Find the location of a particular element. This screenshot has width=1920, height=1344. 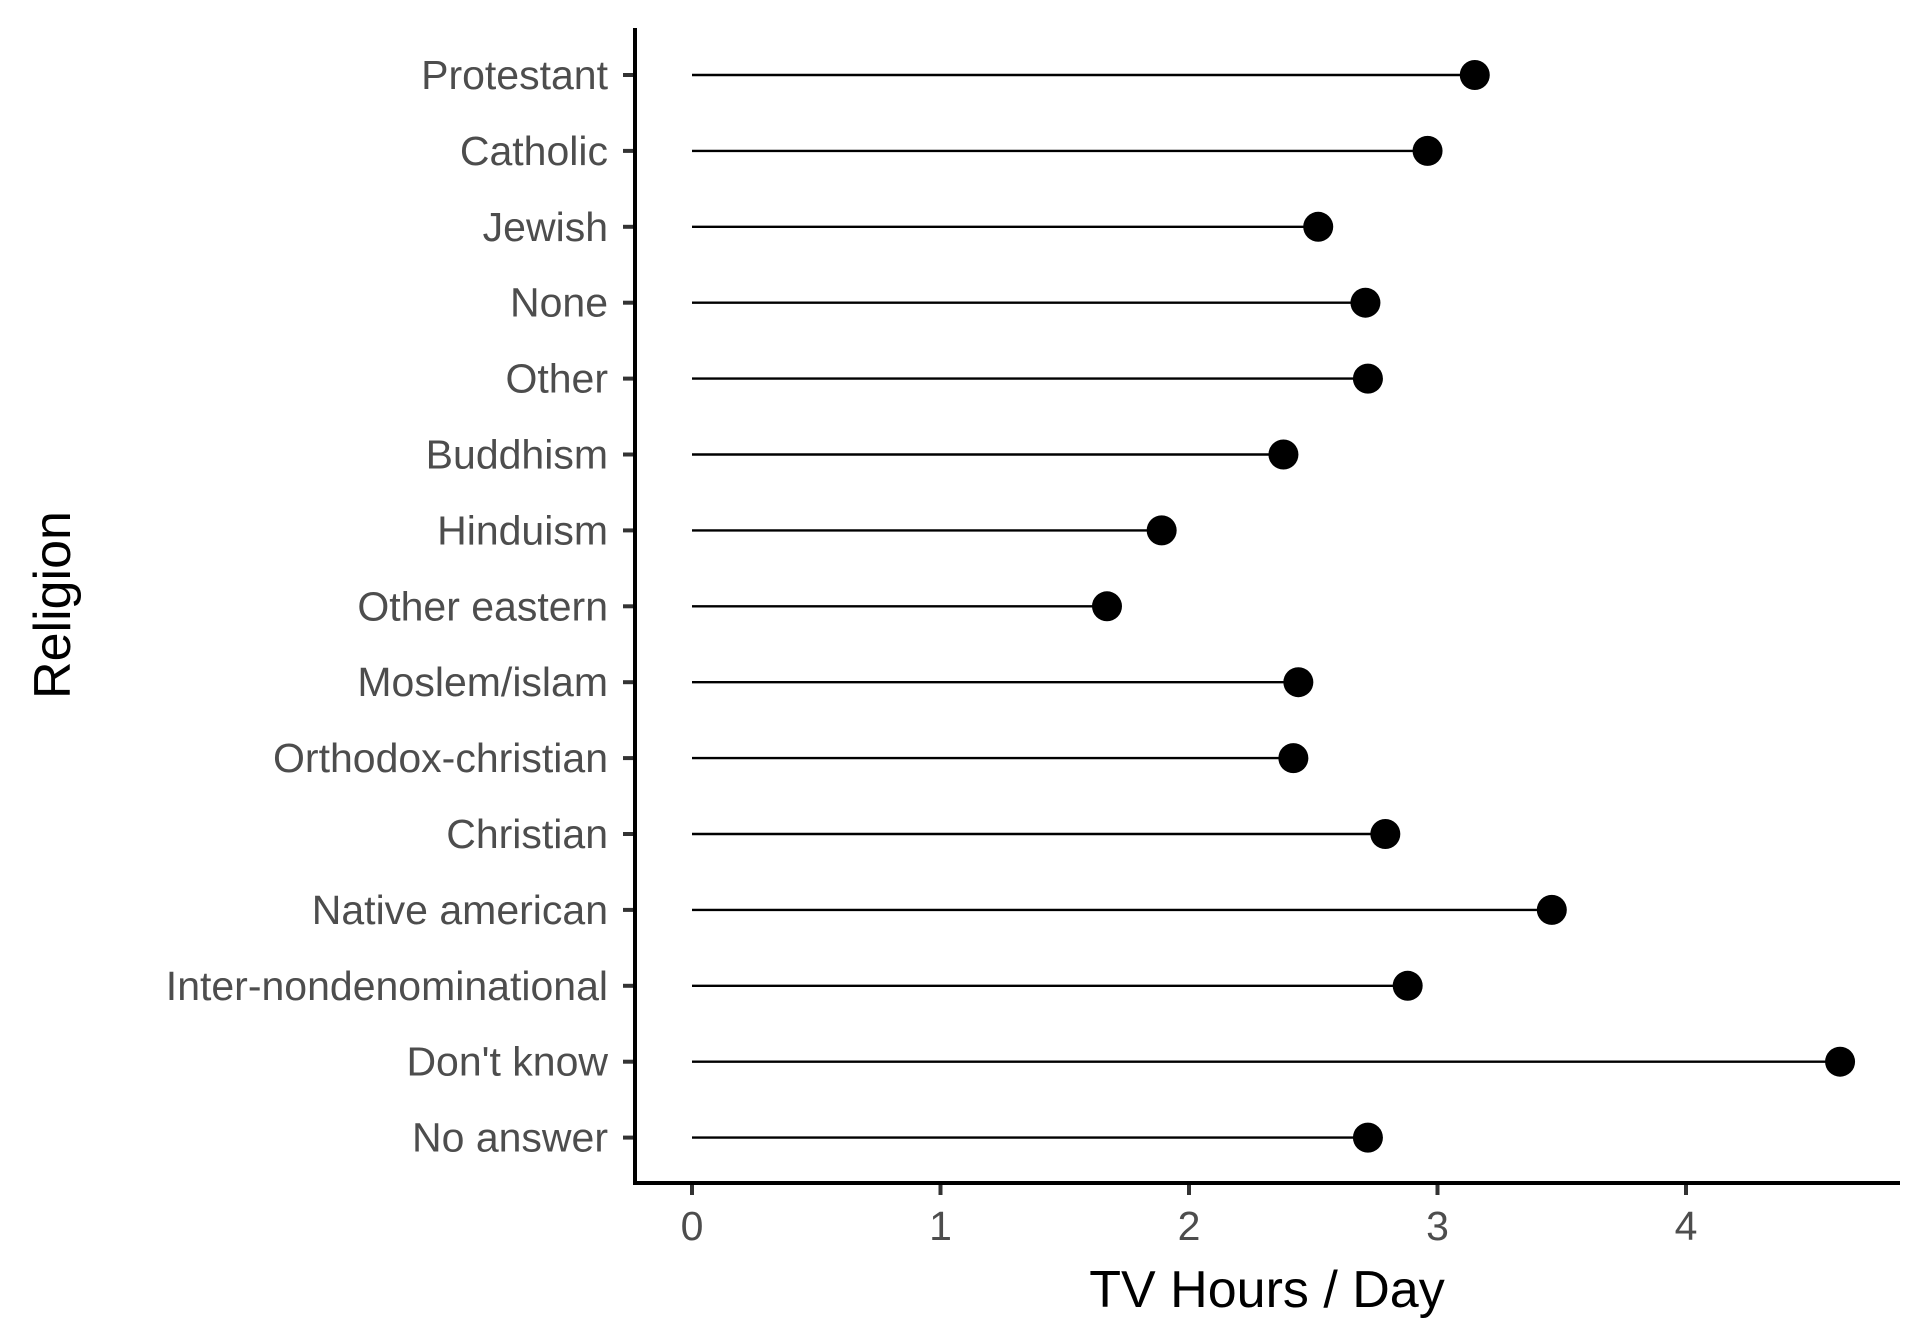

y-tick-label-don-t-know: Don't know is located at coordinates (507, 1062).